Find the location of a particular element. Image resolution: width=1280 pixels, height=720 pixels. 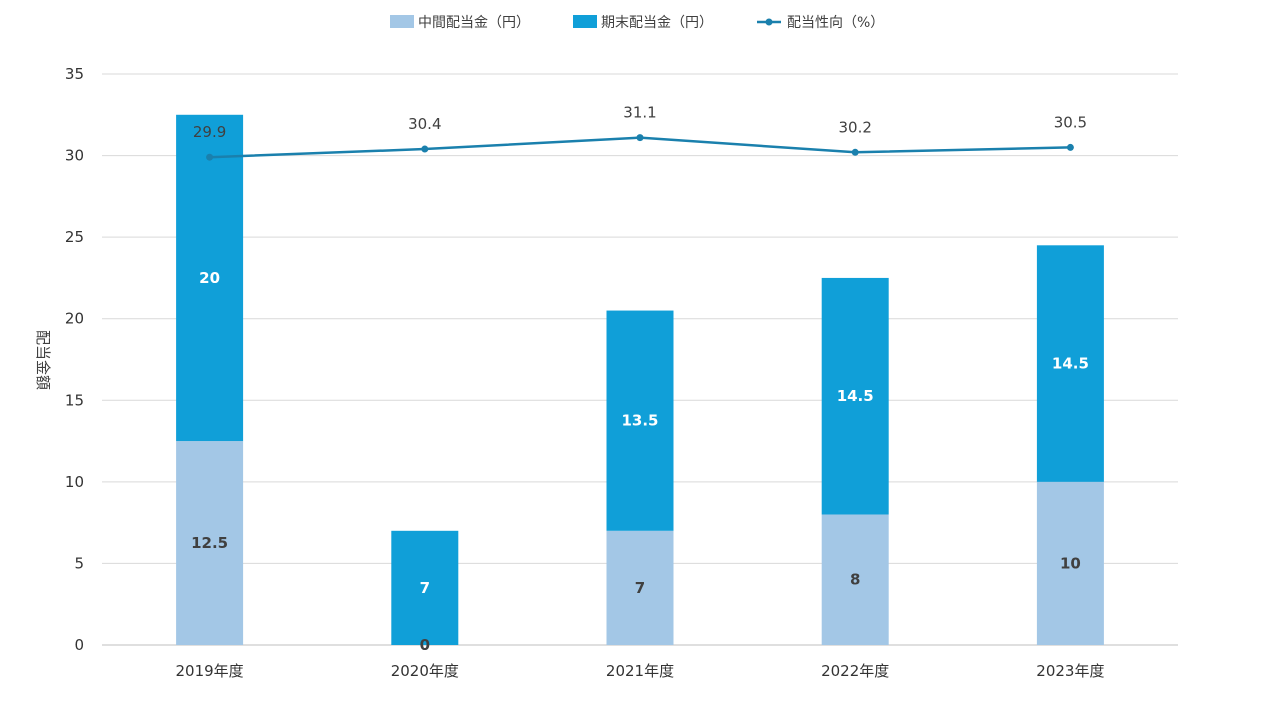

year-end-dividend-label: 13.5 is located at coordinates (639, 421).